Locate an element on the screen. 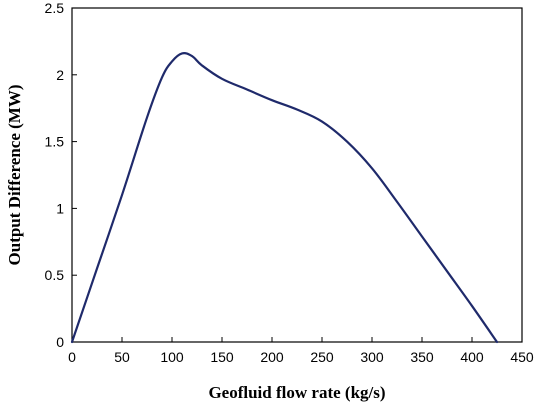 Image resolution: width=540 pixels, height=408 pixels. y-tick-label: 1 is located at coordinates (60, 208).